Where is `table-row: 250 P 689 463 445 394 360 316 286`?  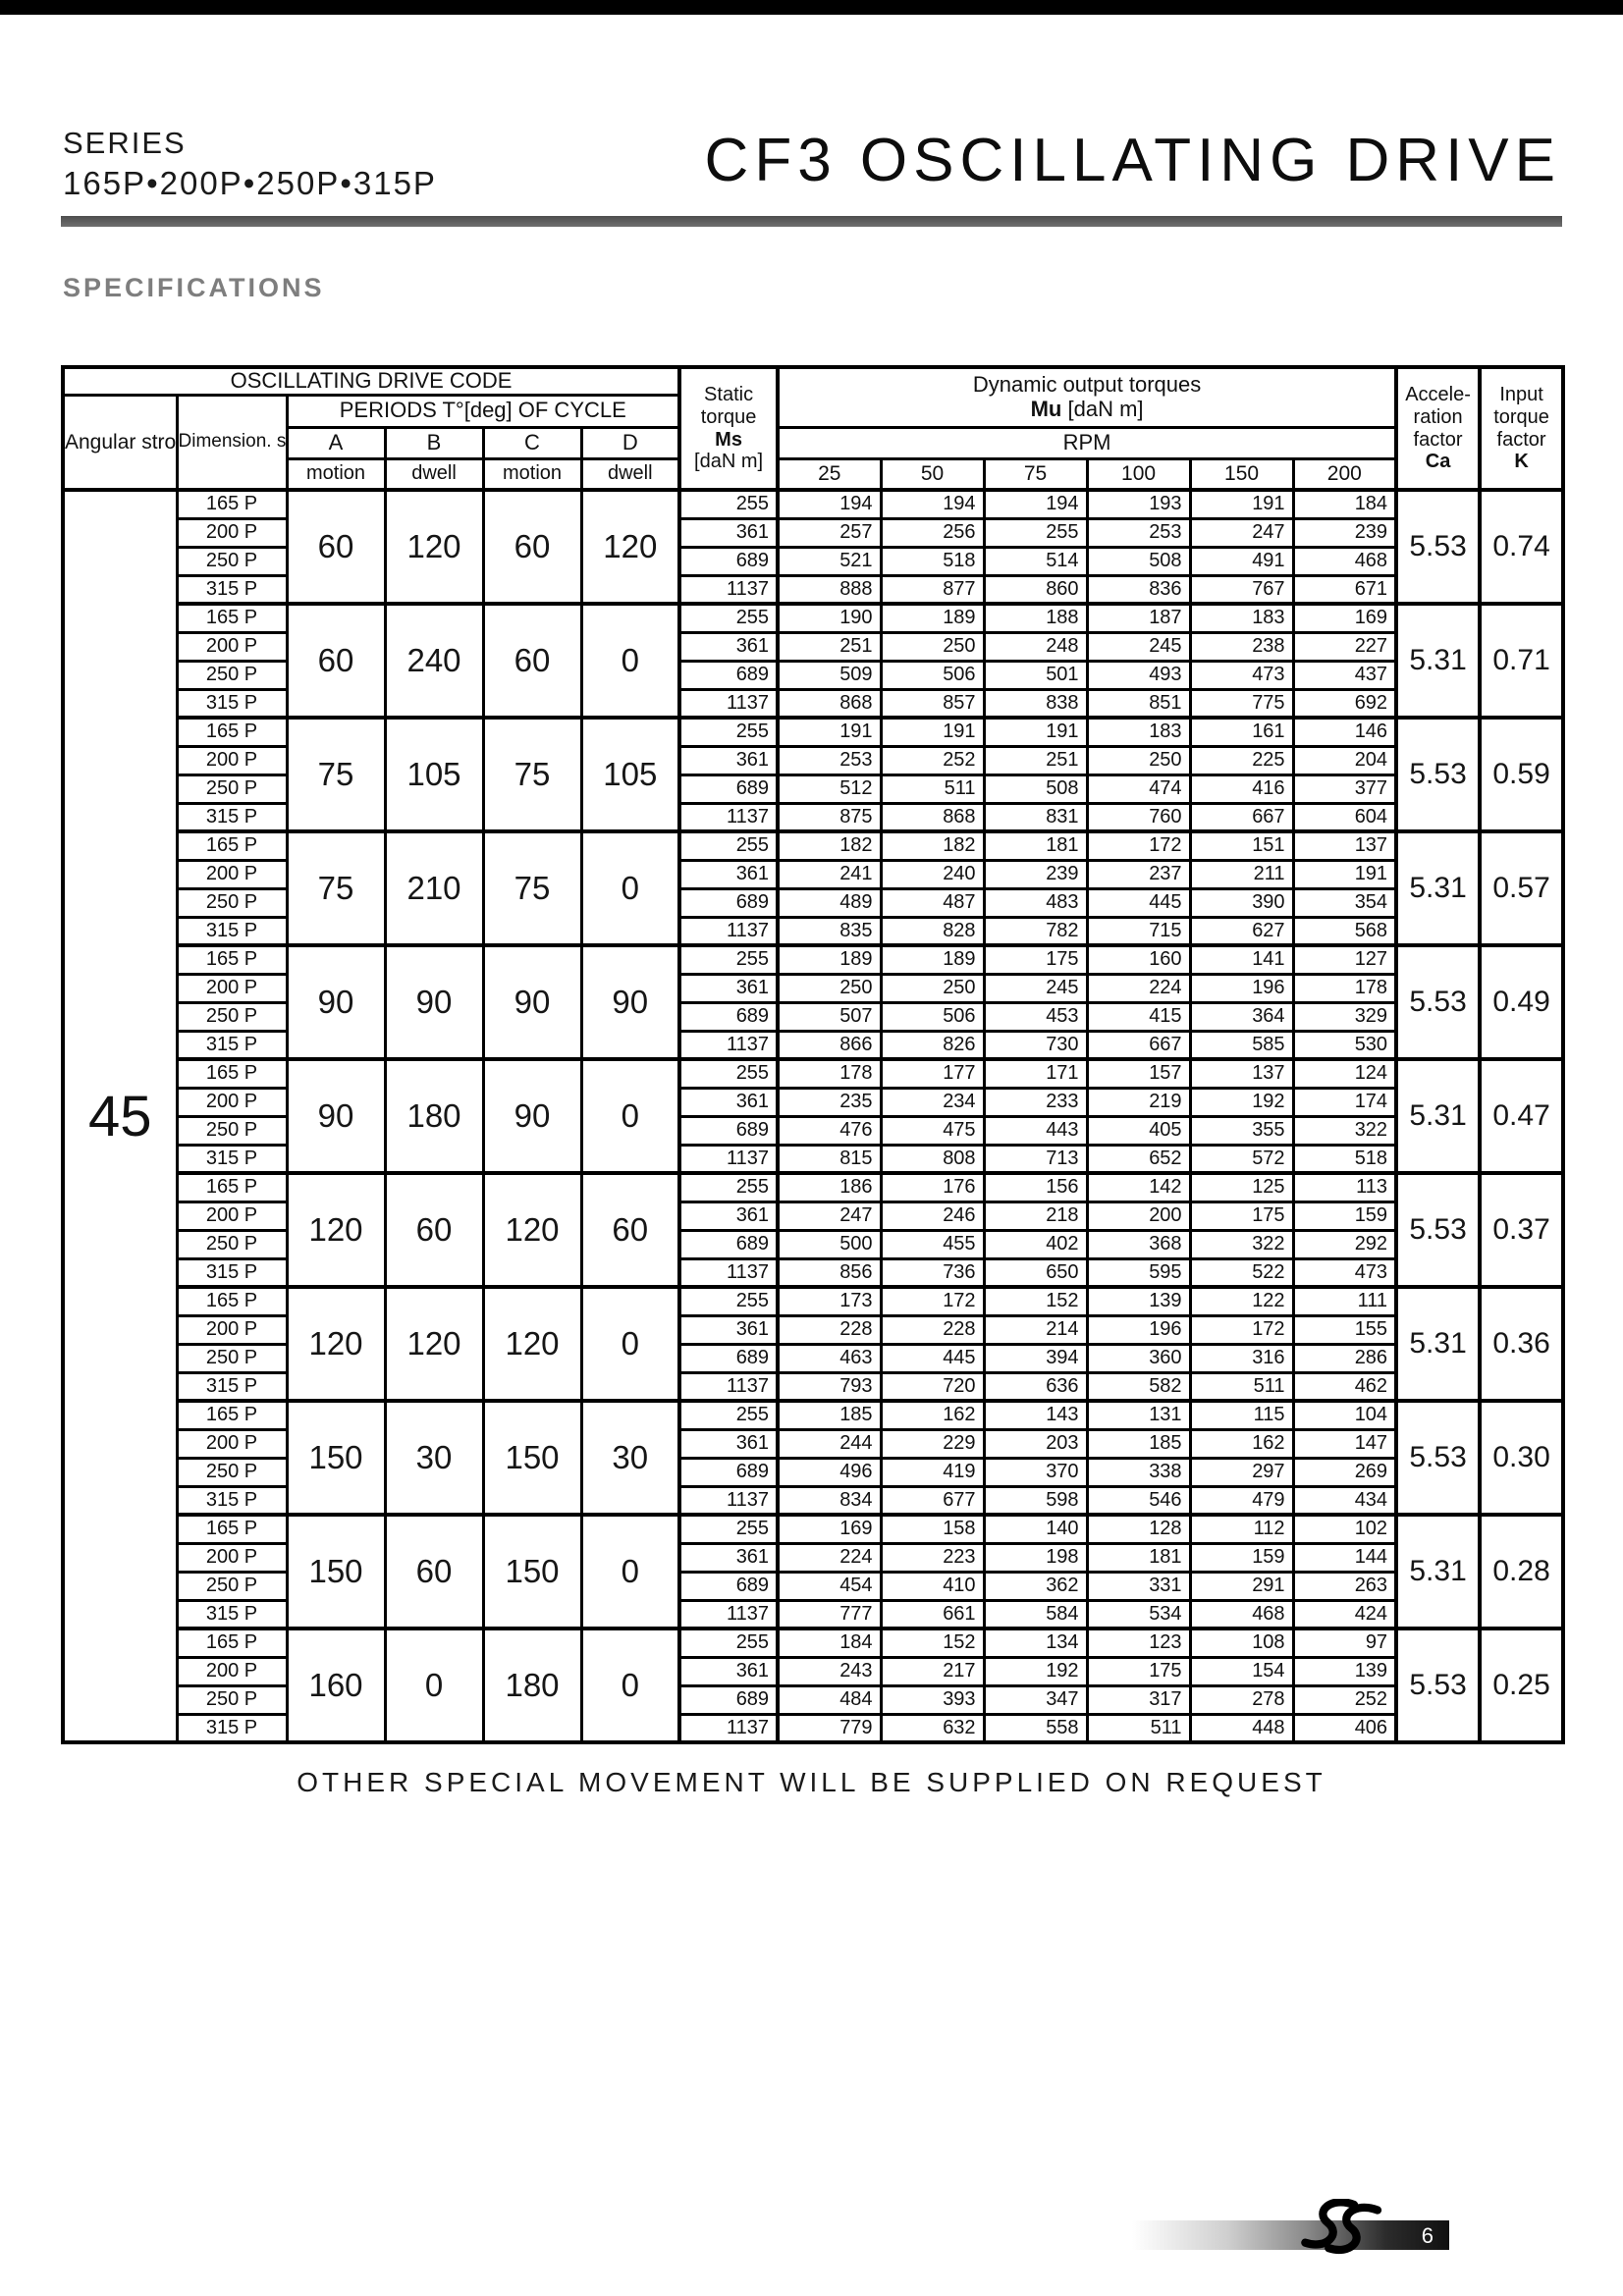 table-row: 250 P 689 463 445 394 360 316 286 is located at coordinates (813, 1358).